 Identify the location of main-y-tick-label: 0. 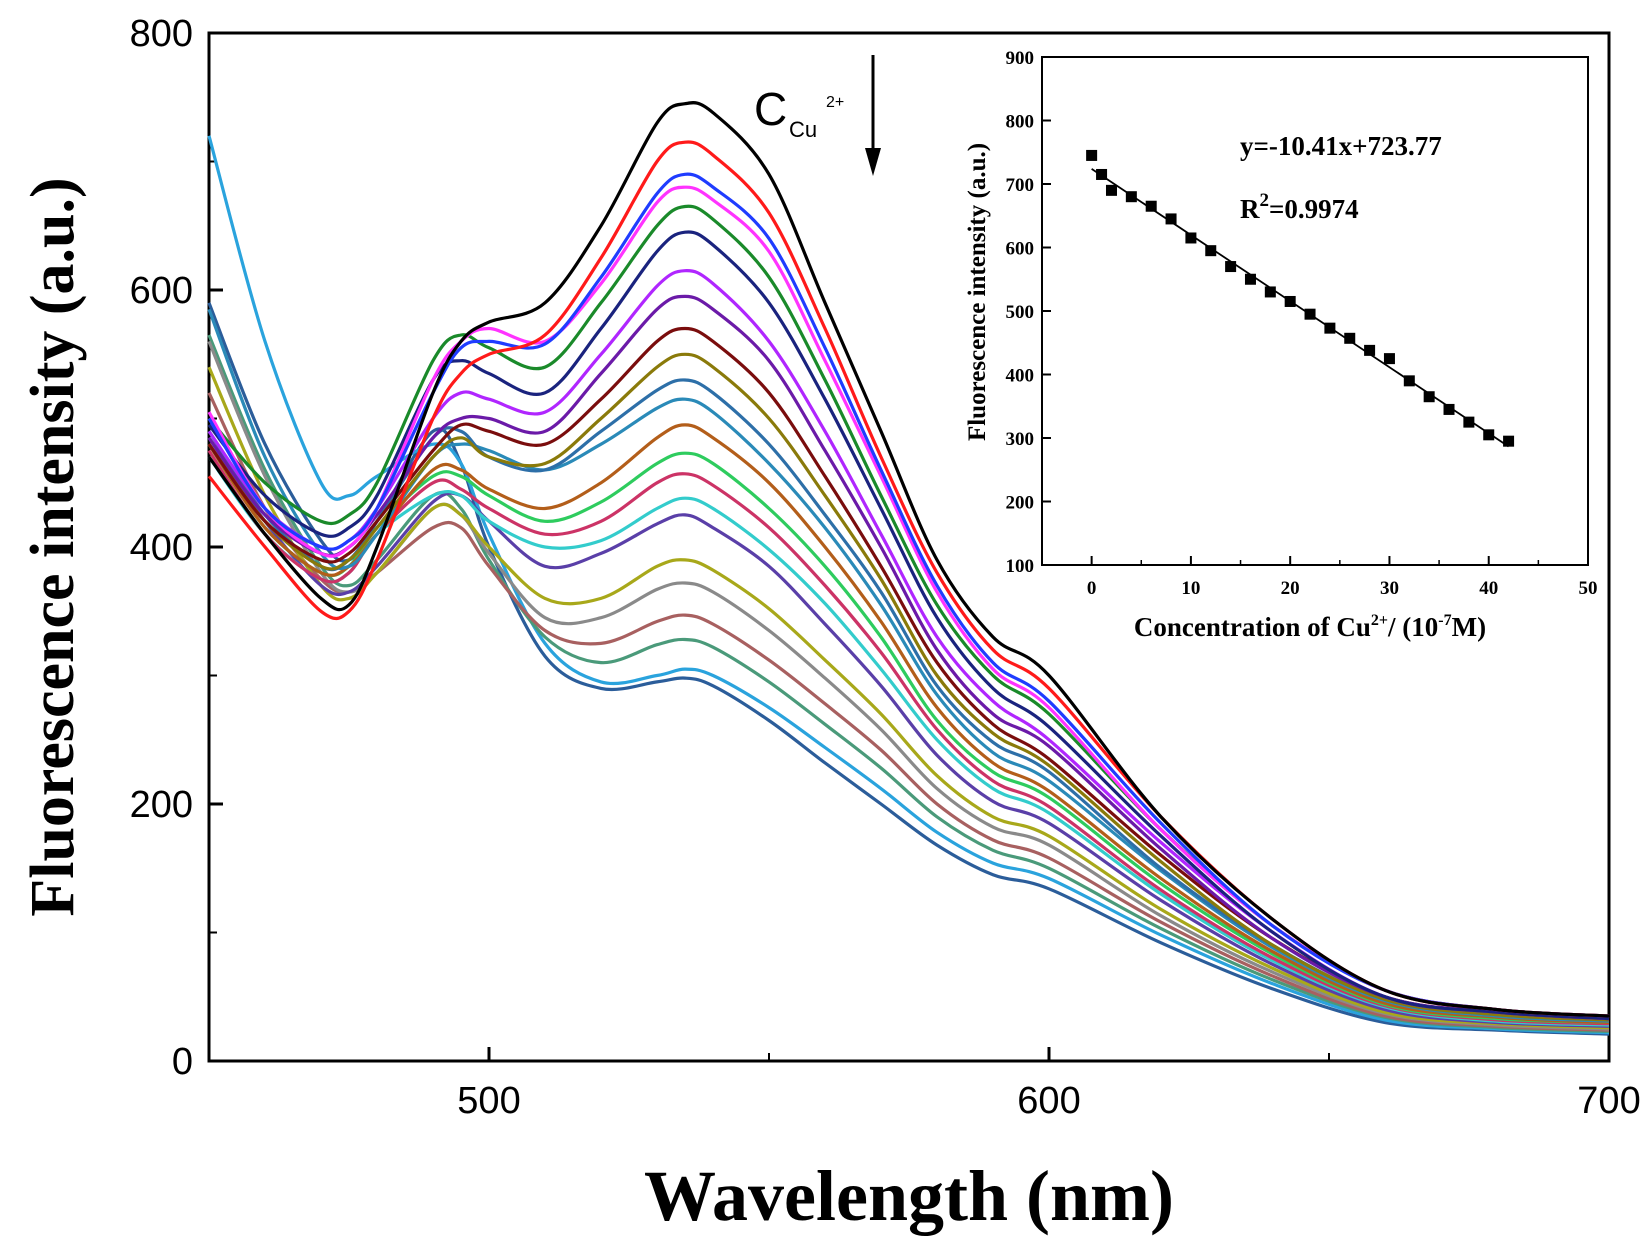
(182, 1062).